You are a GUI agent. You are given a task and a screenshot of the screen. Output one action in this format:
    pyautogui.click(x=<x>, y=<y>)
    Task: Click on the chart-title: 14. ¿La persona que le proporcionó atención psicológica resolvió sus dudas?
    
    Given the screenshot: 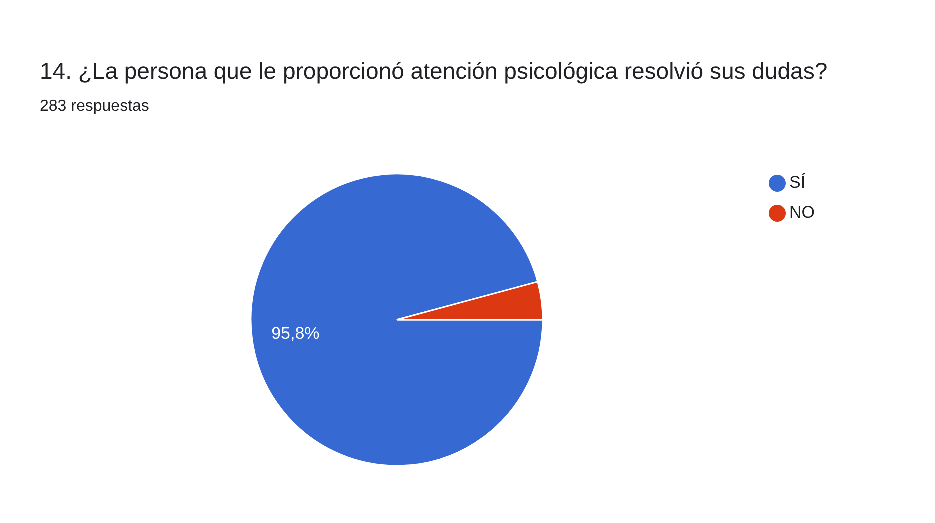 What is the action you would take?
    pyautogui.click(x=434, y=71)
    